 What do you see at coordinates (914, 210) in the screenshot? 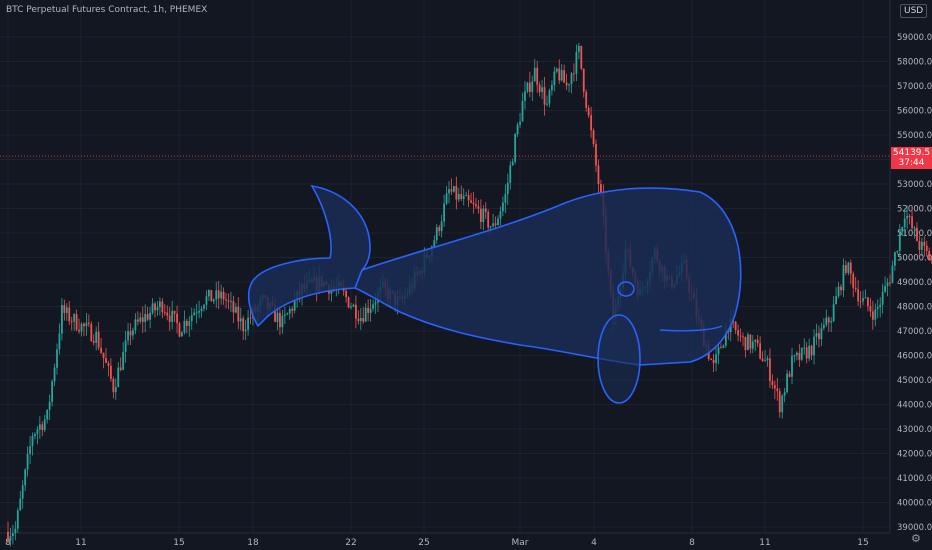
I see `y-tick-label: 52000.0` at bounding box center [914, 210].